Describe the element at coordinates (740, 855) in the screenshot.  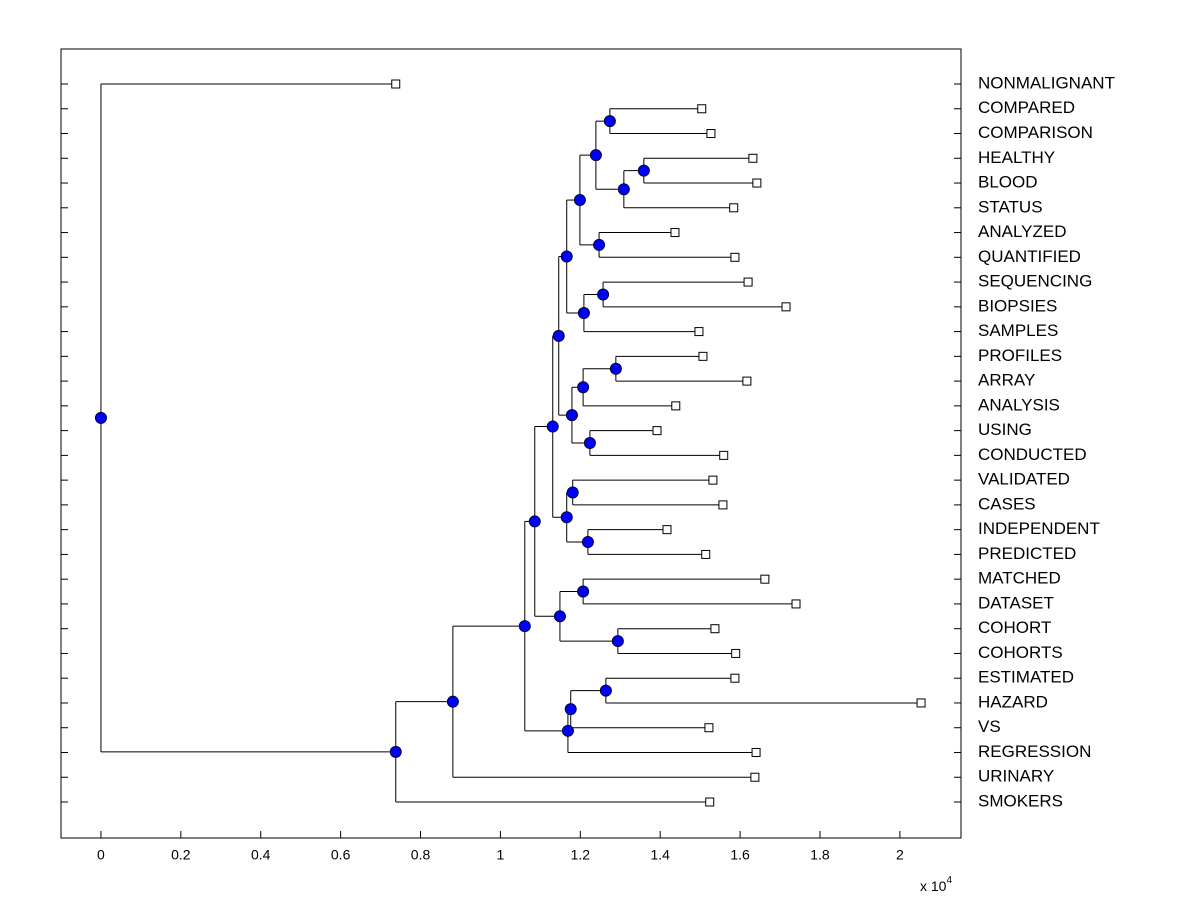
I see `x-tick-label: 1.6` at that location.